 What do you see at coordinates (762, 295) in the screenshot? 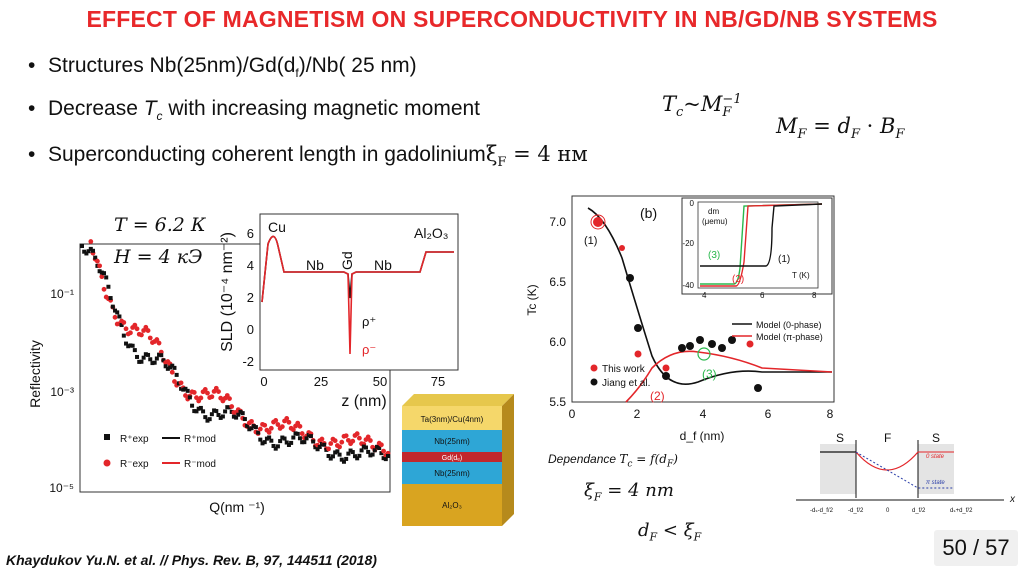
I see `inset-xtick: 6` at bounding box center [762, 295].